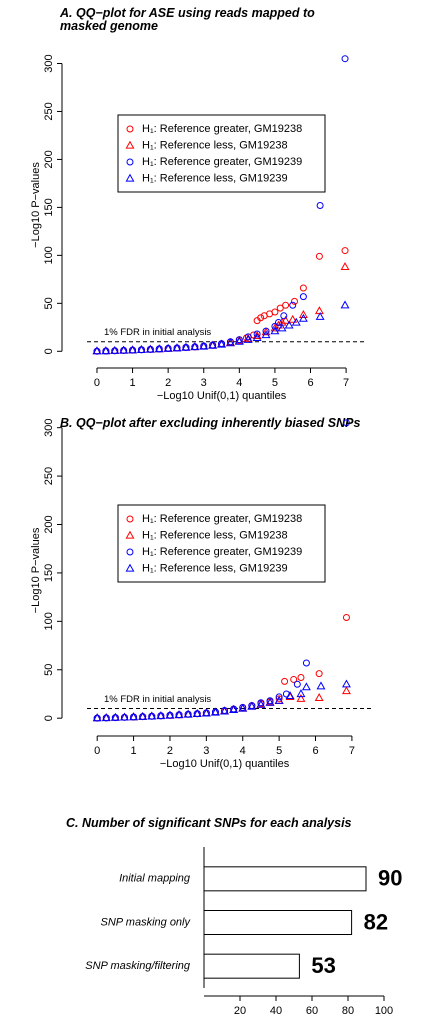 The image size is (435, 1019). I want to click on y-axis-label: −Log10 P−values, so click(36, 205).